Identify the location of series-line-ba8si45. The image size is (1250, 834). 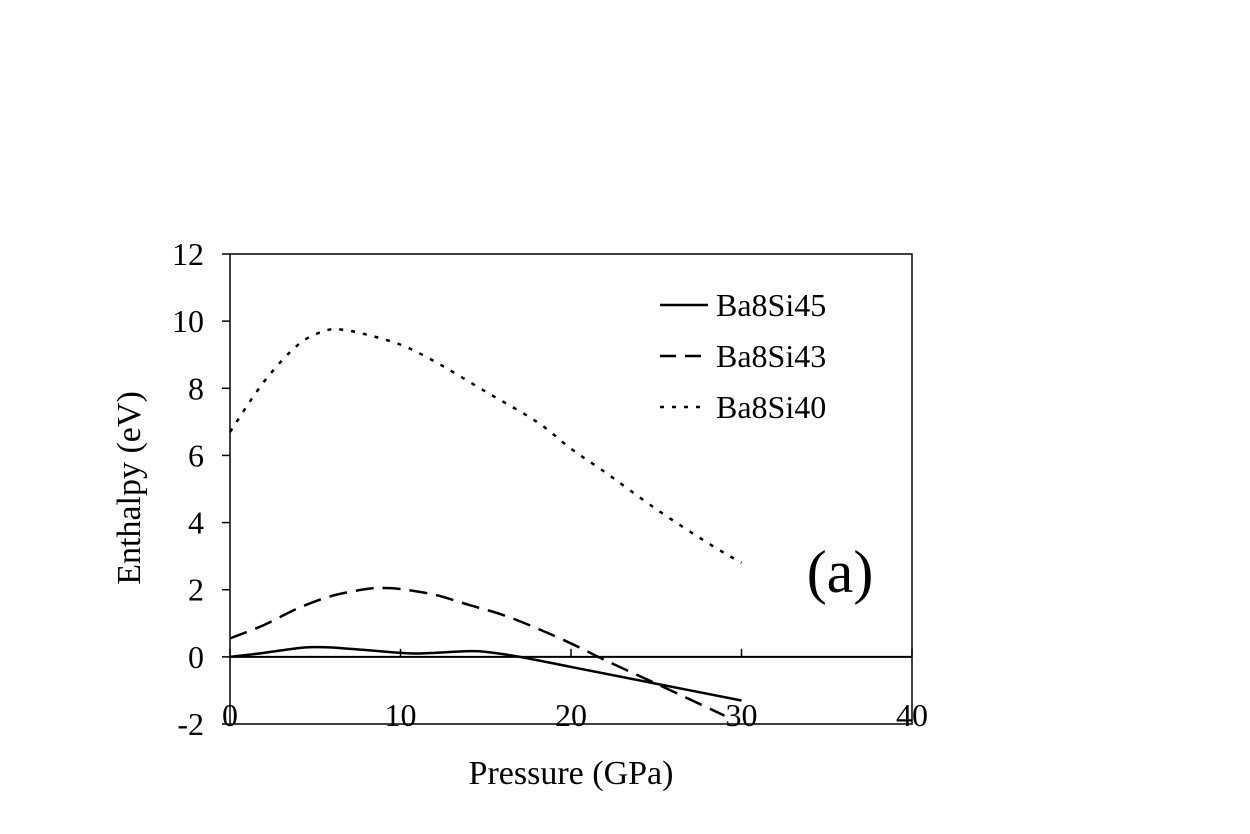
(485, 673).